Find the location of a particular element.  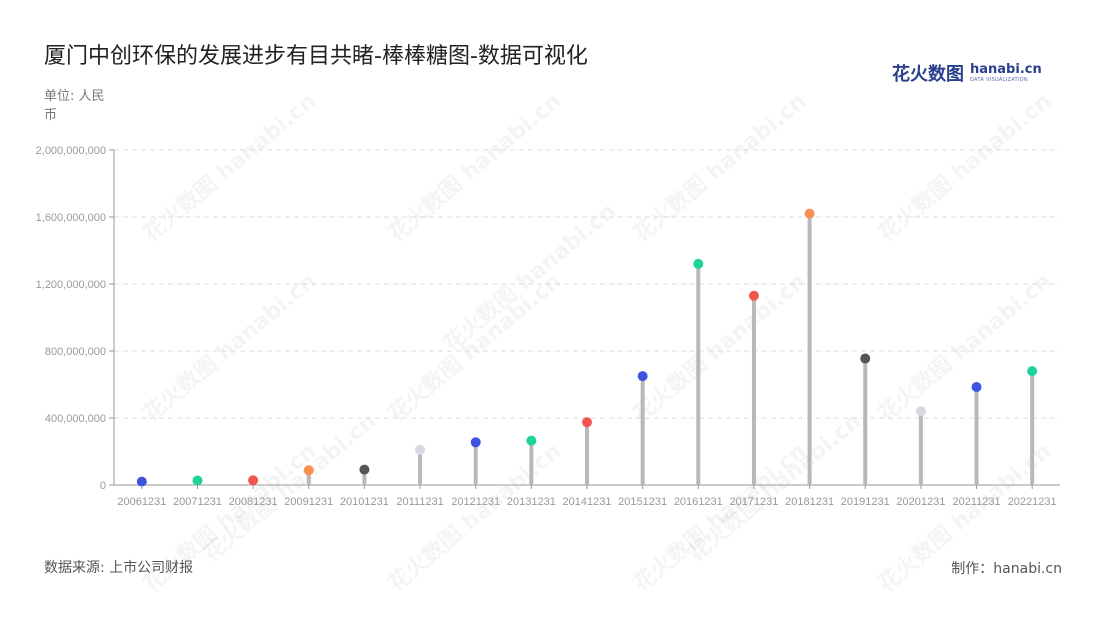

x-tick-label: 20131231 is located at coordinates (531, 502).